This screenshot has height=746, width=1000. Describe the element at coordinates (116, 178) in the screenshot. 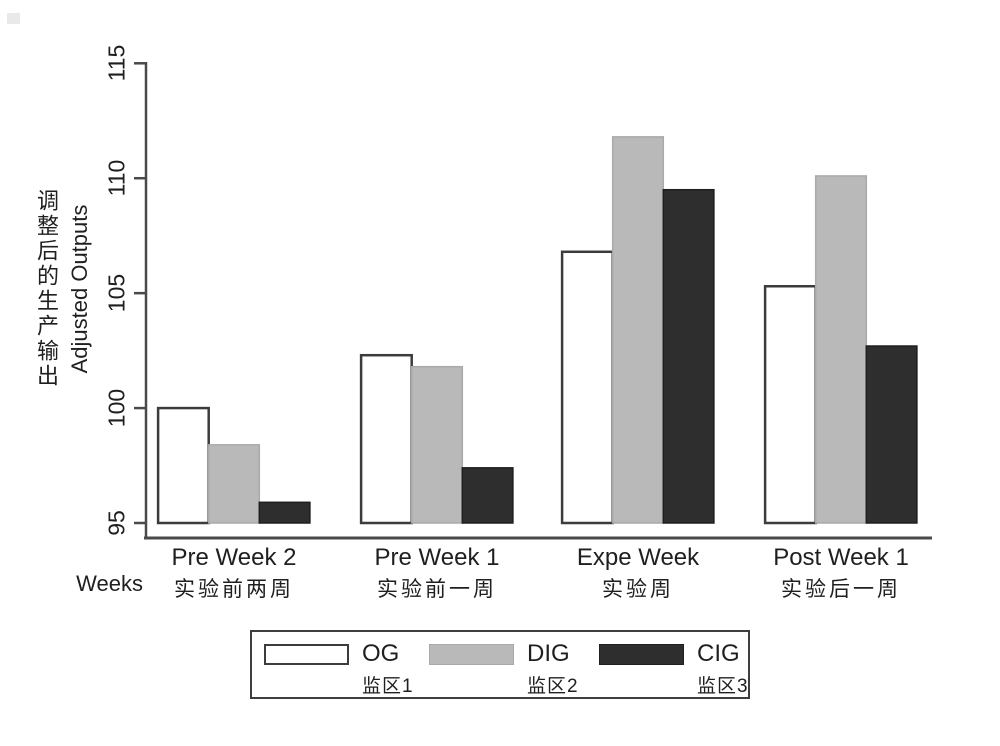

I see `y-tick-label-110: 110` at that location.